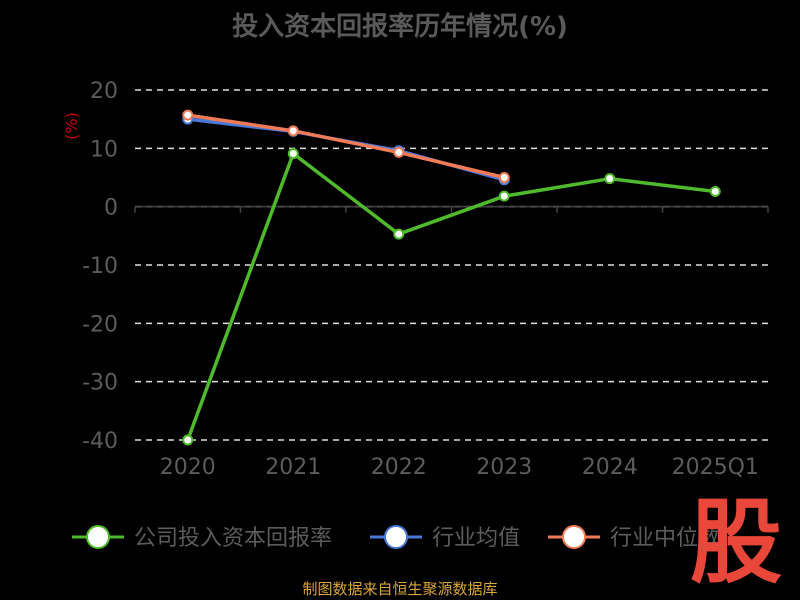 This screenshot has width=800, height=600. Describe the element at coordinates (233, 538) in the screenshot. I see `legend-label: 公司投入资本回报率` at that location.